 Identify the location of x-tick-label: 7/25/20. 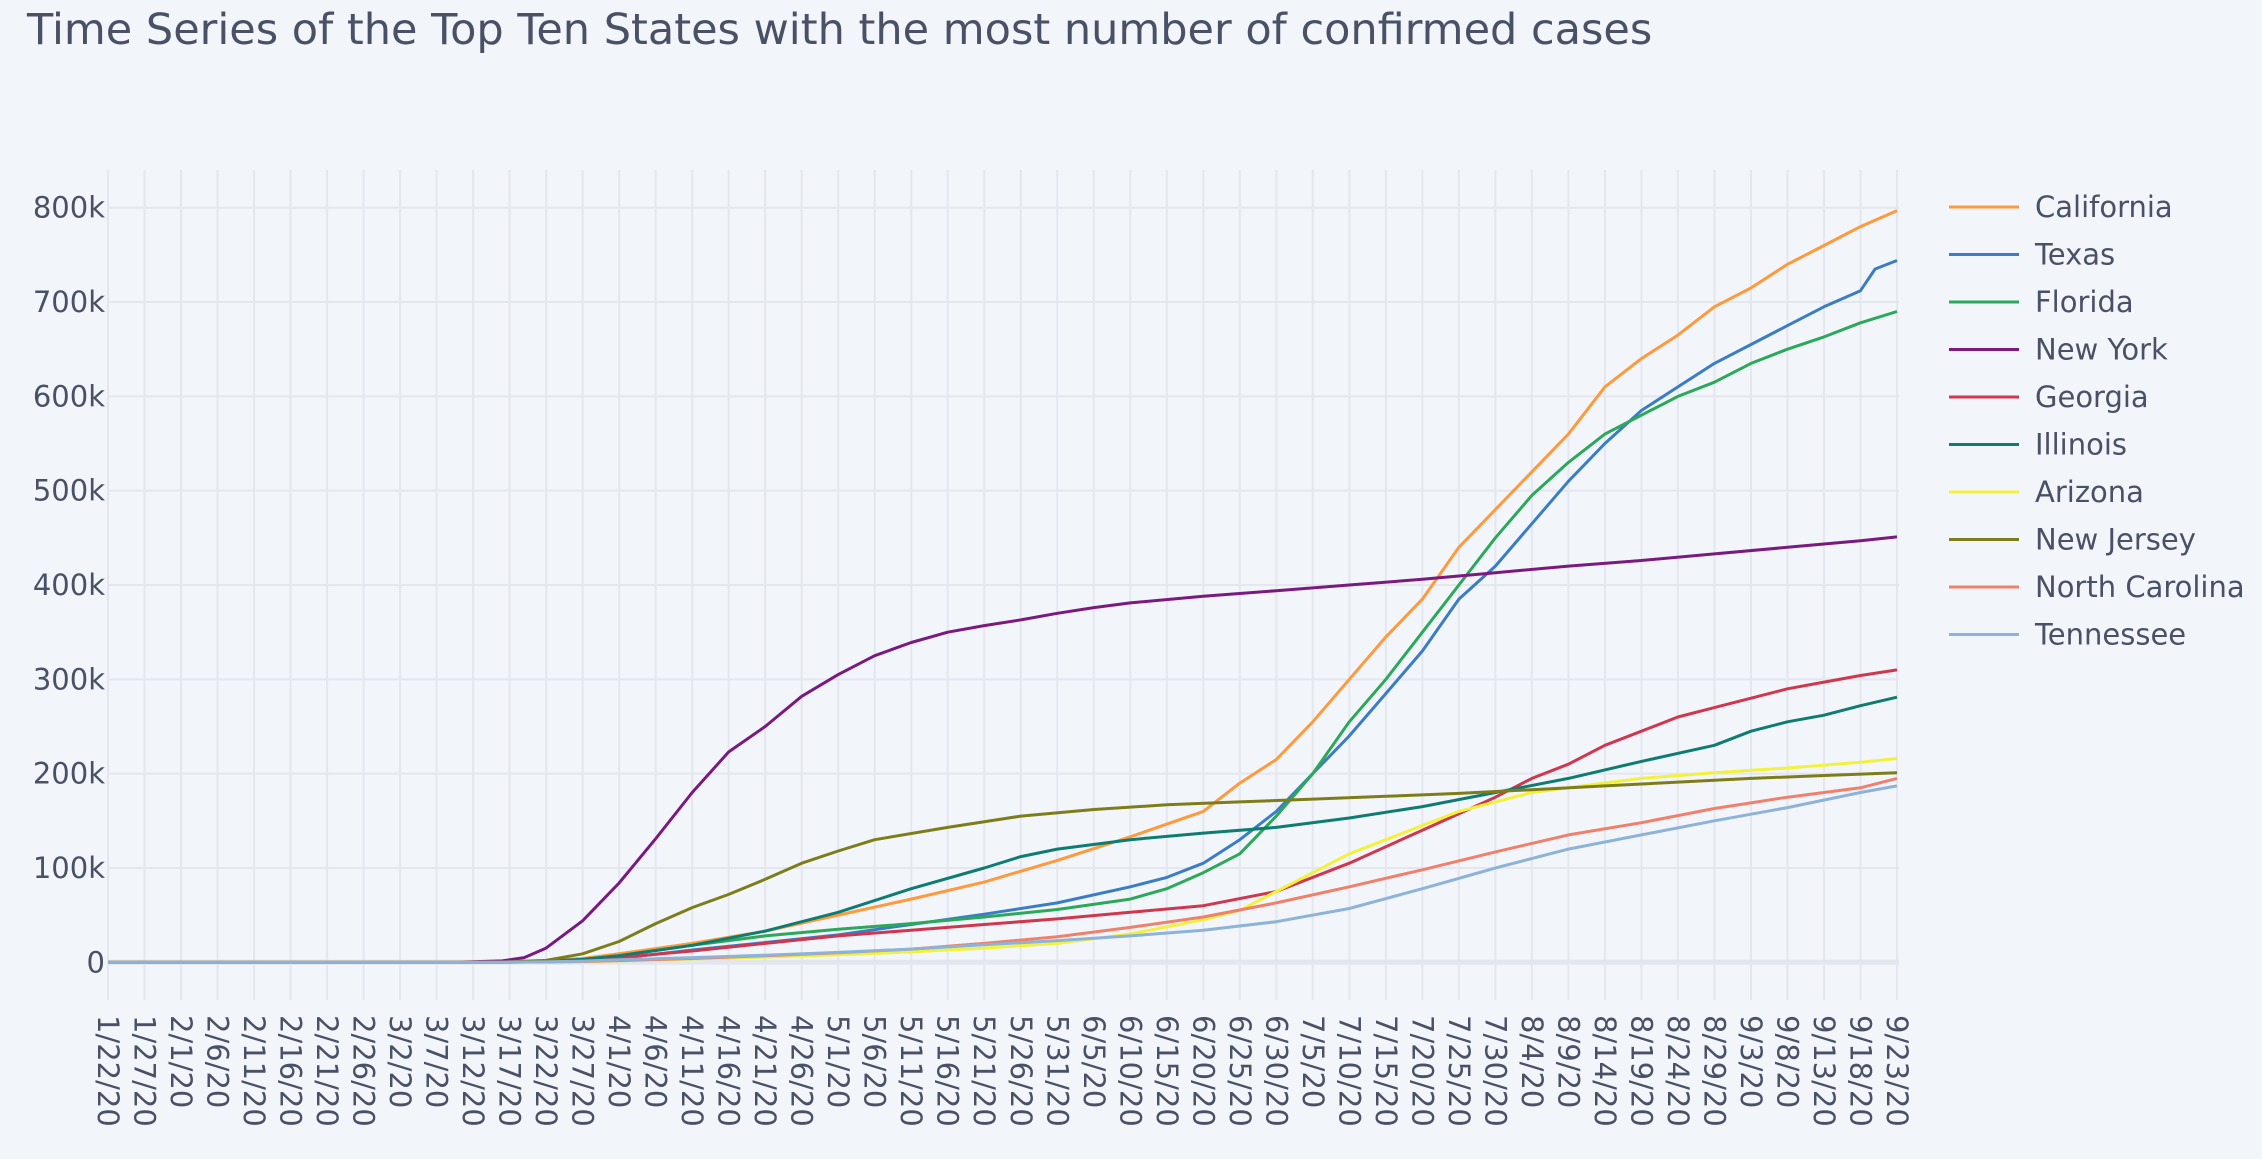
(1459, 1071).